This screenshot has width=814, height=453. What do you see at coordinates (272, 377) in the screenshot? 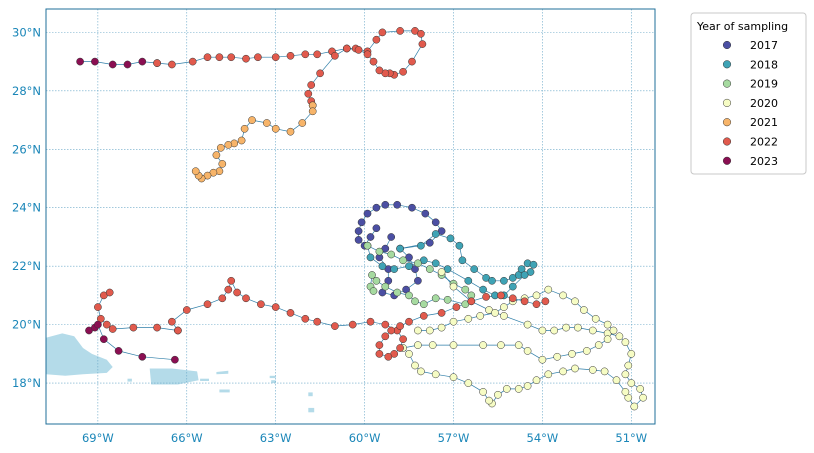
I see `land-anguilla` at bounding box center [272, 377].